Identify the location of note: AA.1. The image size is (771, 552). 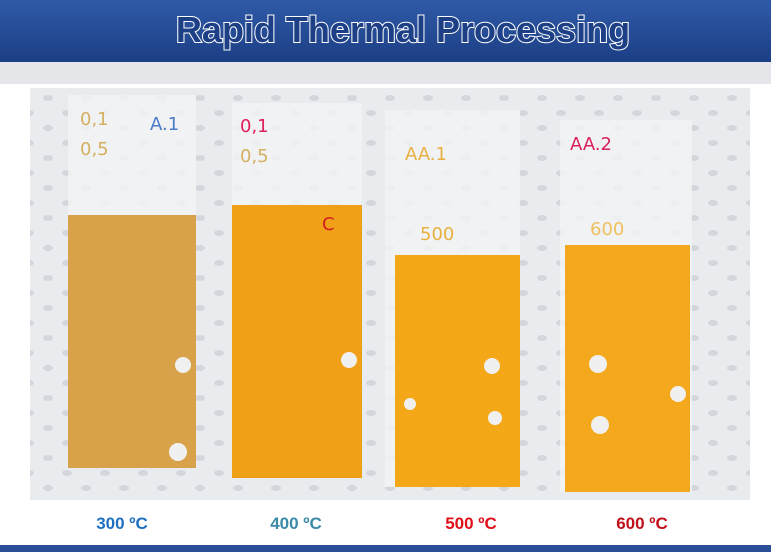
(426, 154).